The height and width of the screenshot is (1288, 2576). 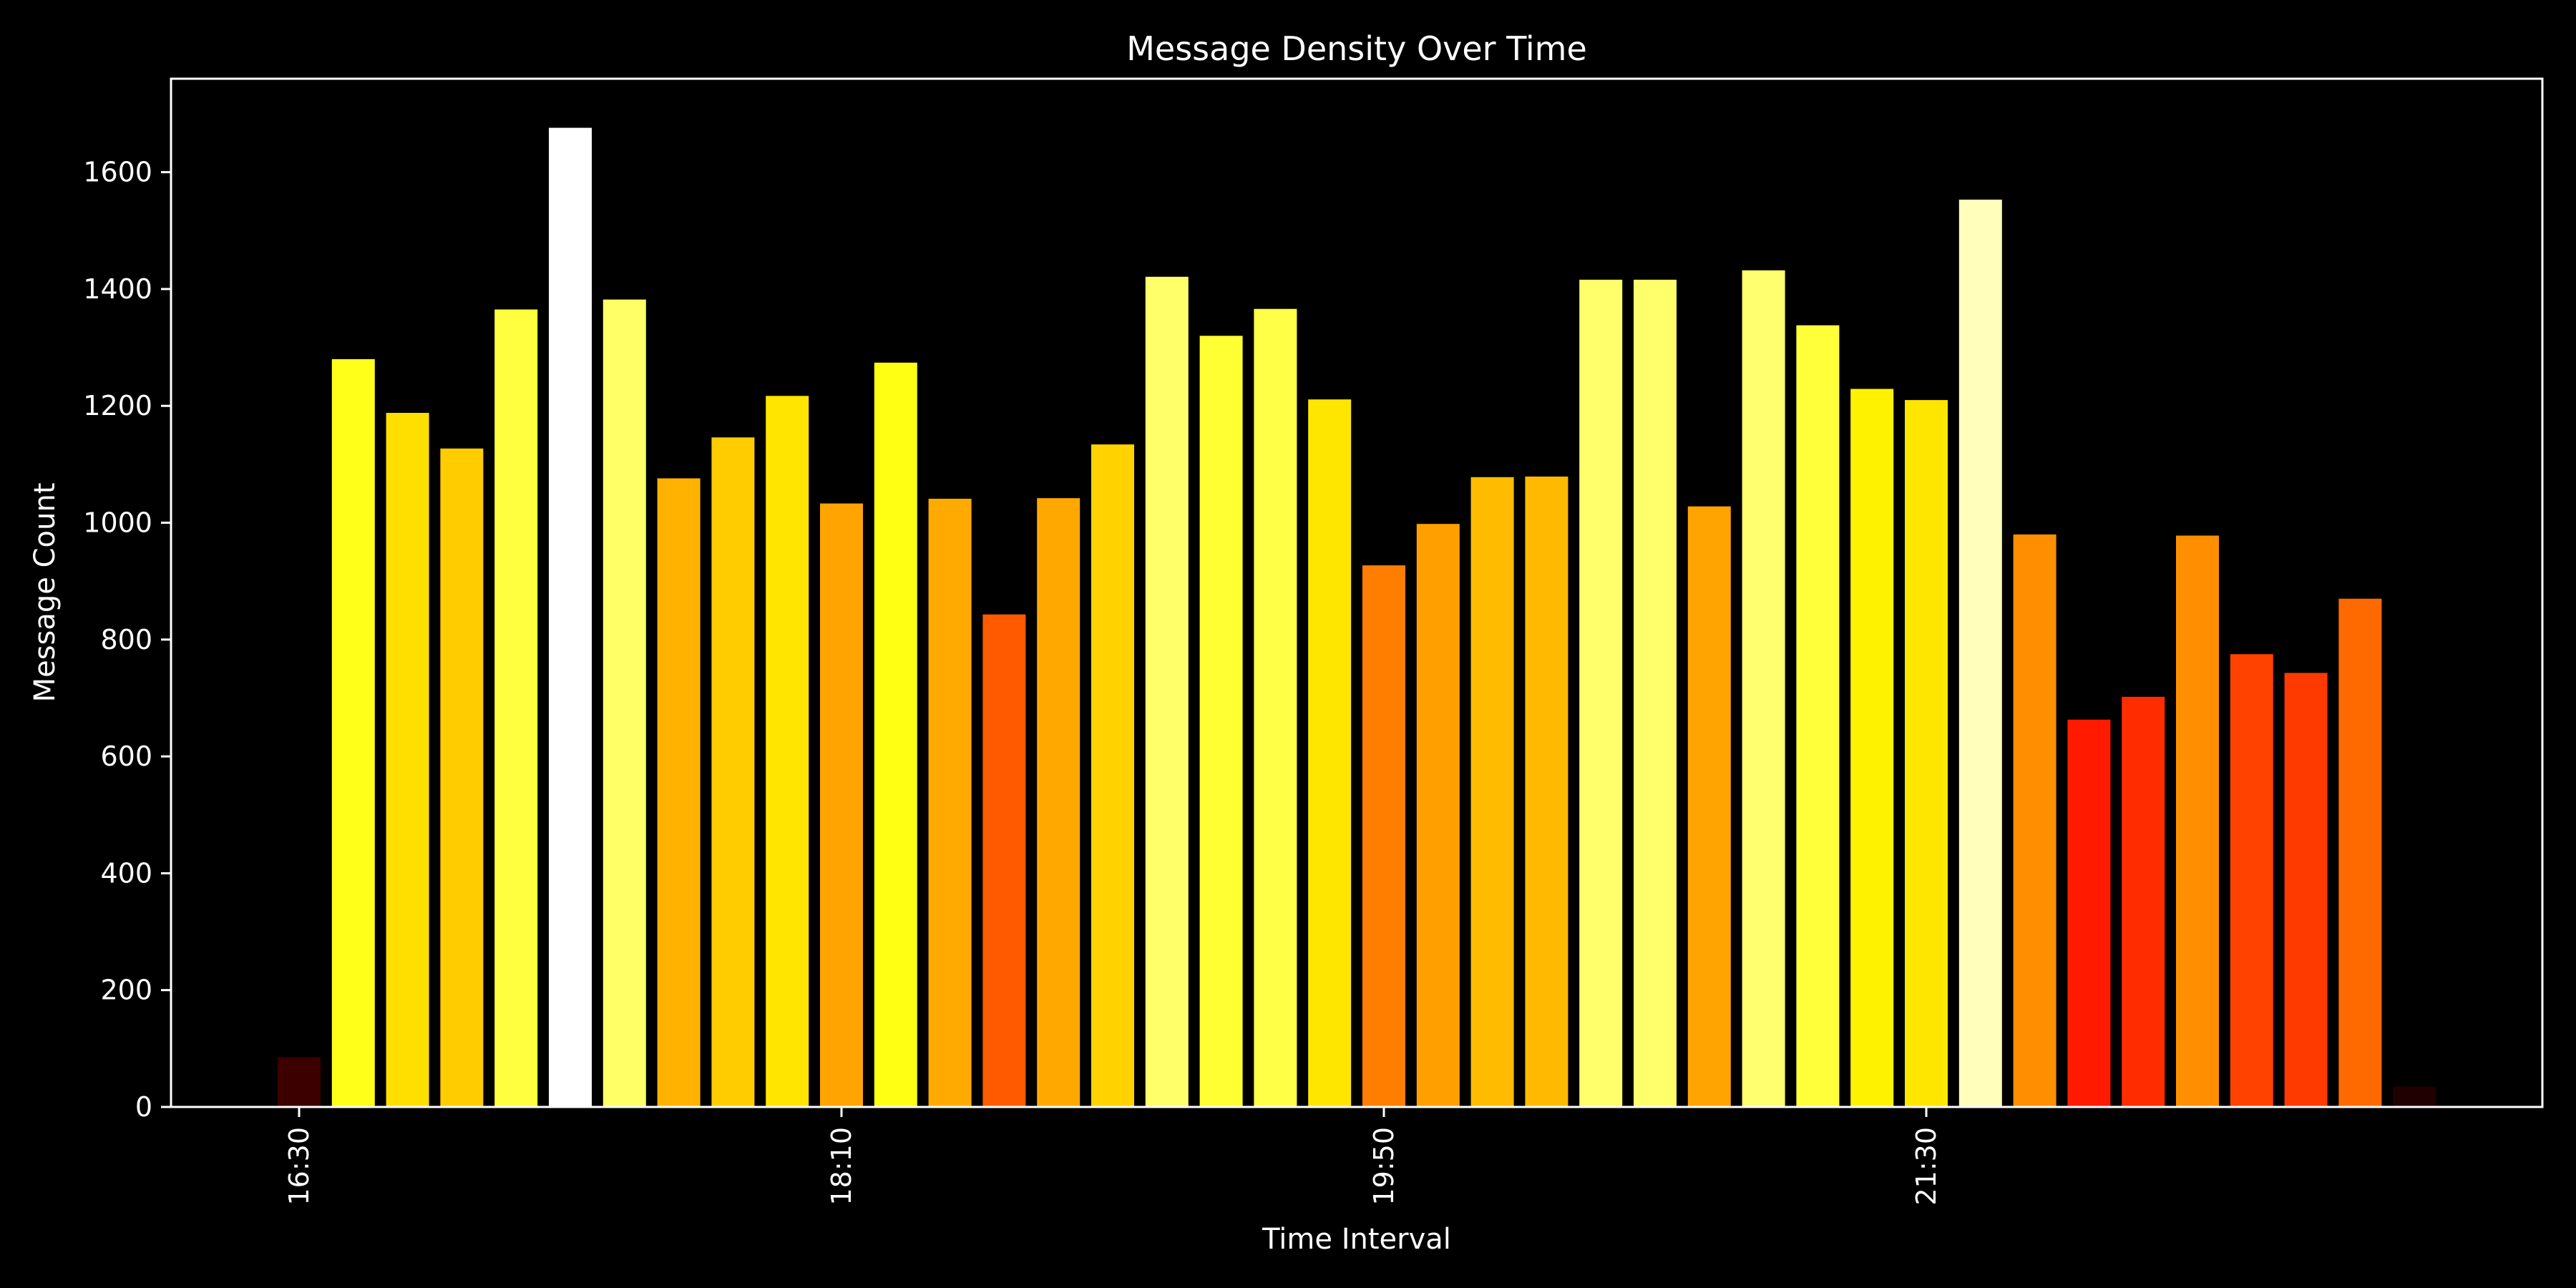 What do you see at coordinates (841, 1166) in the screenshot?
I see `x-tick-label-1: 18:10` at bounding box center [841, 1166].